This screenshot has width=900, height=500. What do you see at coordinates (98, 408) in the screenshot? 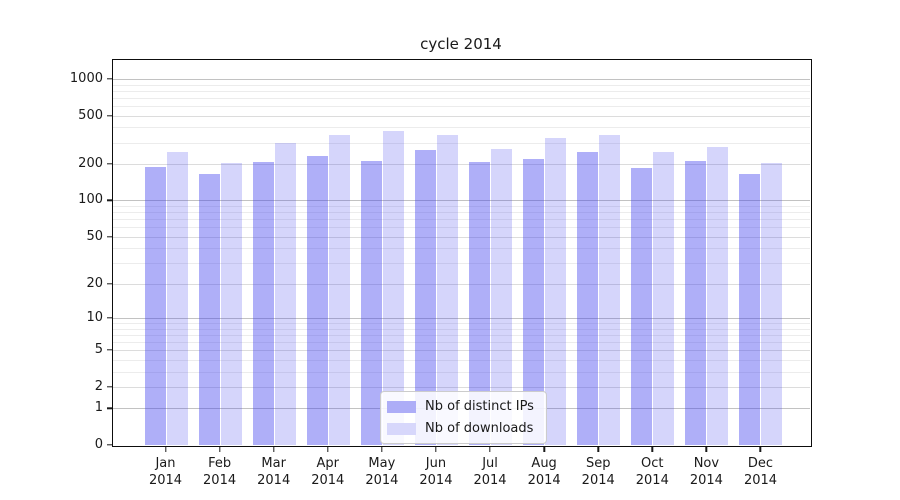
I see `y-tick-label: 1` at bounding box center [98, 408].